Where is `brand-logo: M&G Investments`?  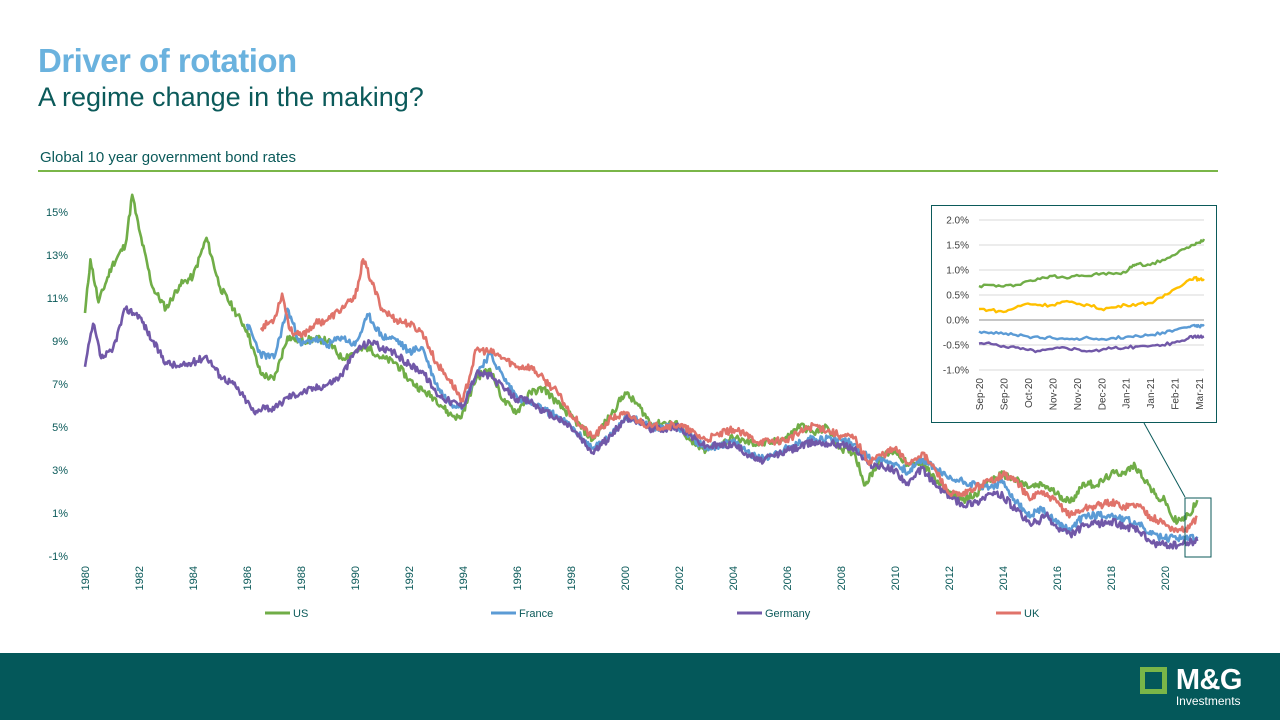
brand-logo: M&G Investments is located at coordinates (1191, 686).